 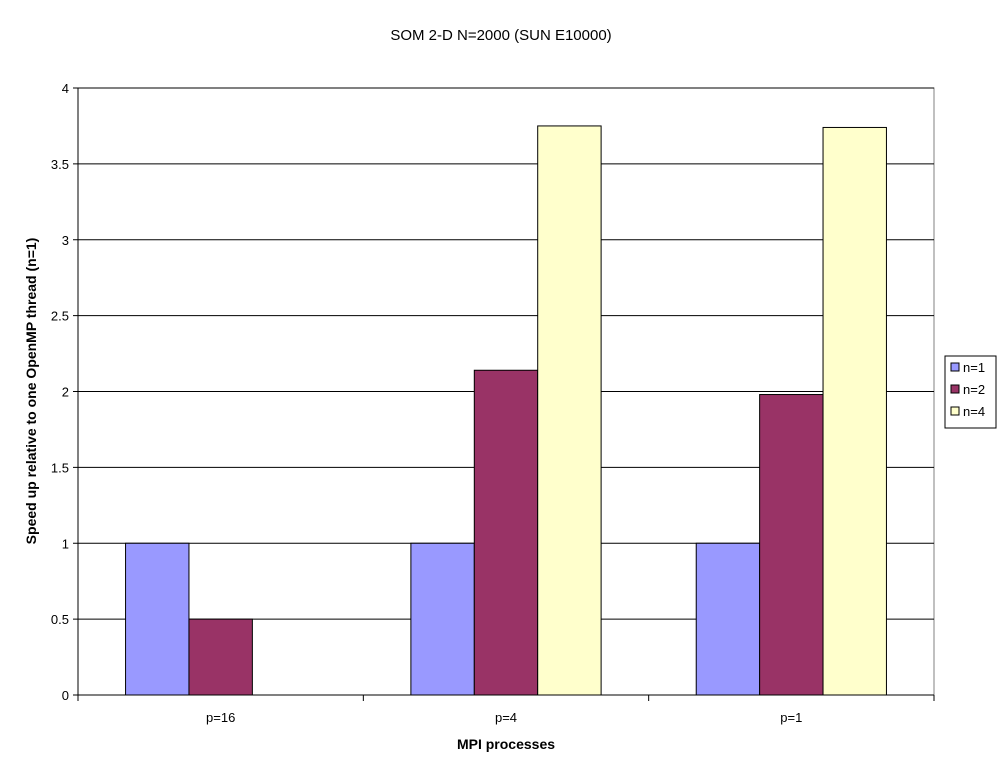 I want to click on legend-label: n=1, so click(x=974, y=367).